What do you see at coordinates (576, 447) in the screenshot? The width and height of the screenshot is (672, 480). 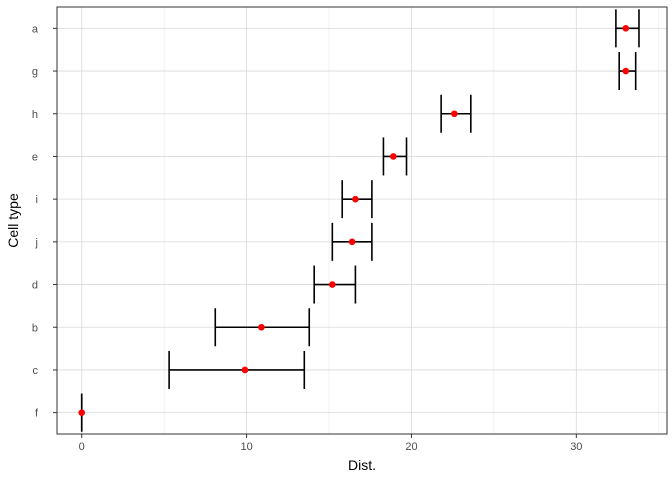 I see `x-tick-label: 30` at bounding box center [576, 447].